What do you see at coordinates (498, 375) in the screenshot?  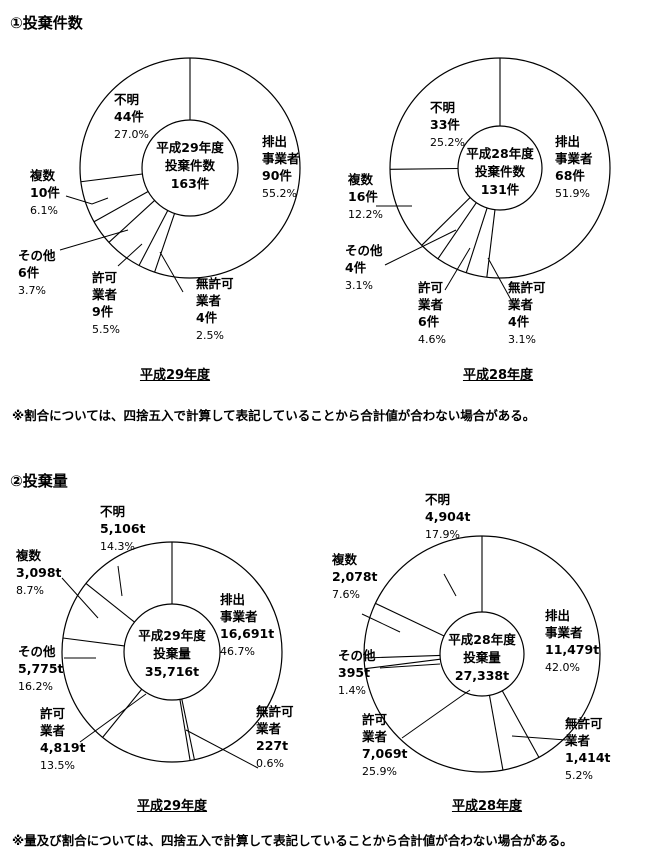 I see `chart-caption-count-h28: 平成28年度` at bounding box center [498, 375].